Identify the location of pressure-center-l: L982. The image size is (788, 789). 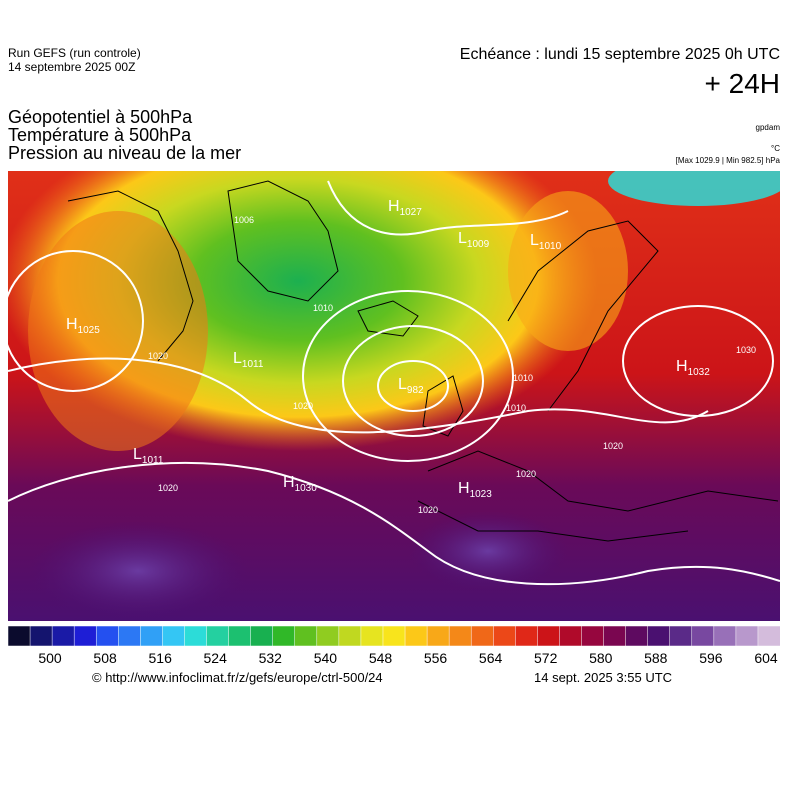
(411, 386).